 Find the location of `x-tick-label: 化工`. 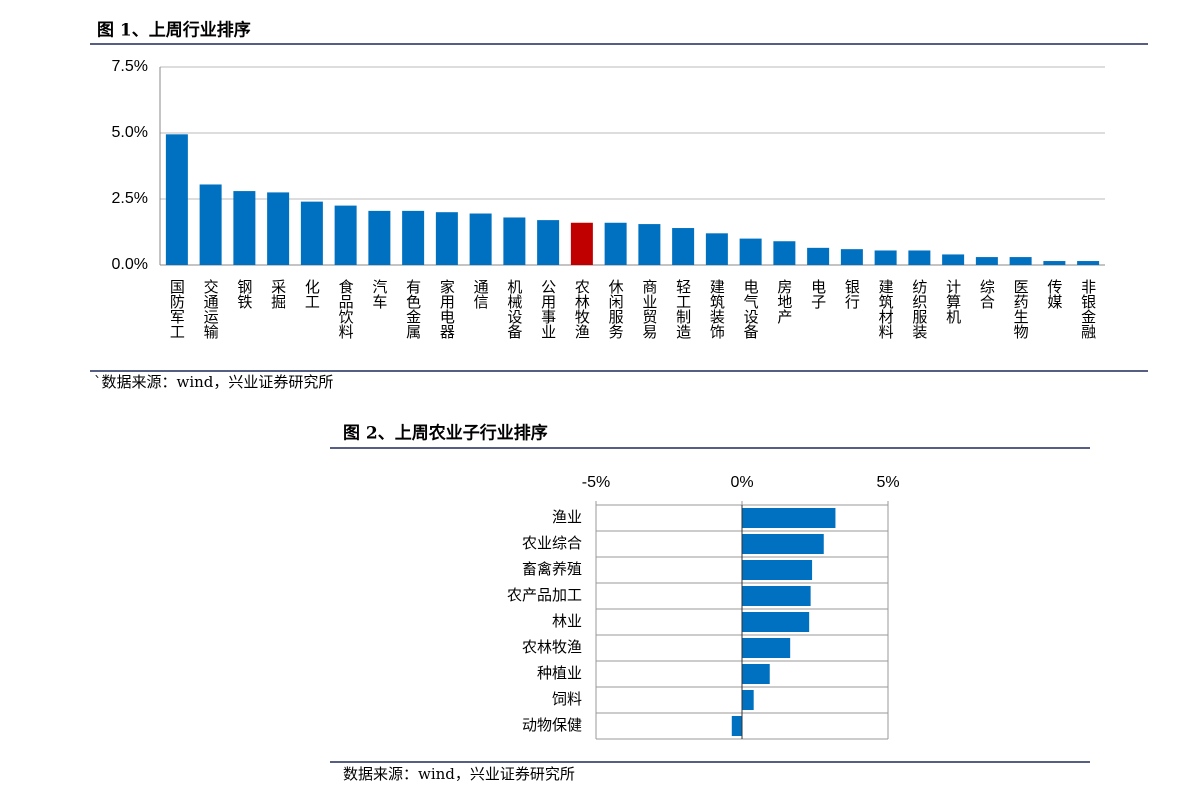

x-tick-label: 化工 is located at coordinates (312, 294).